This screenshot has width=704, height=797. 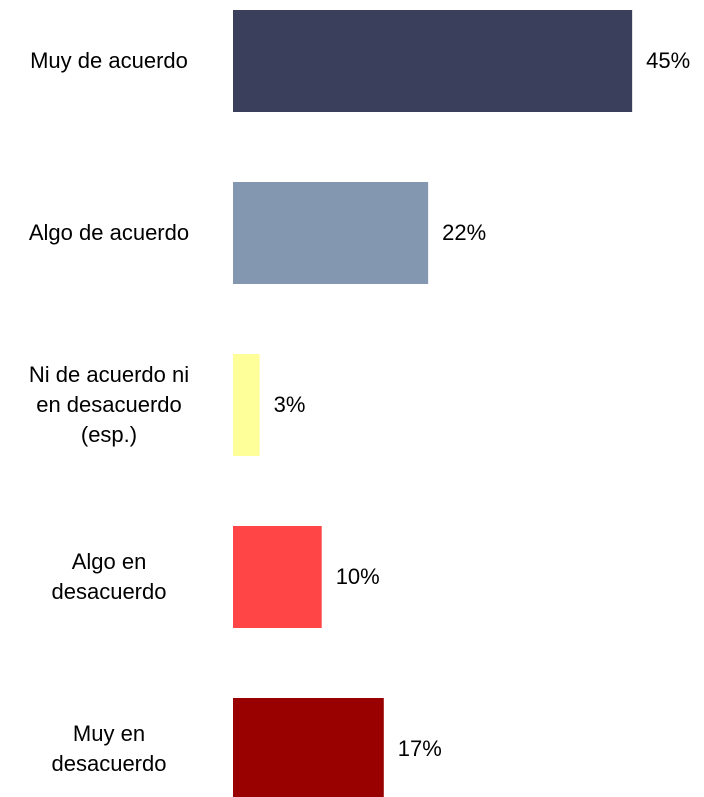 What do you see at coordinates (109, 60) in the screenshot?
I see `category-label: Muy de acuerdo` at bounding box center [109, 60].